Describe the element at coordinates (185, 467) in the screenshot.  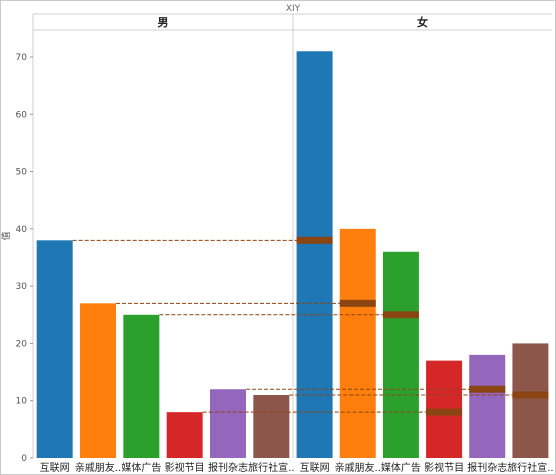
I see `category-label-male-4: 影视节目` at that location.